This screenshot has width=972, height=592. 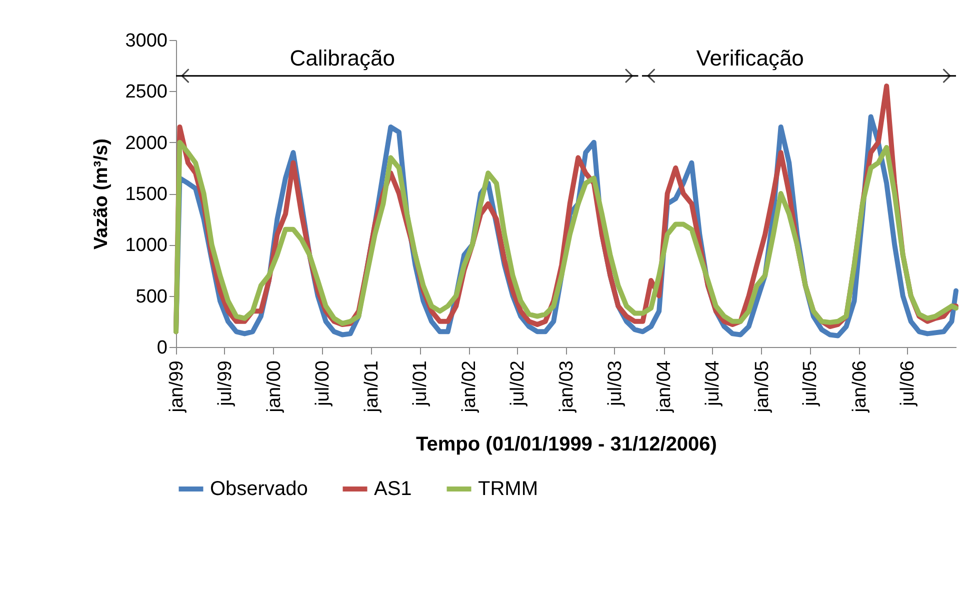 I want to click on y-axis-title: Vazão (m³/s), so click(x=101, y=194).